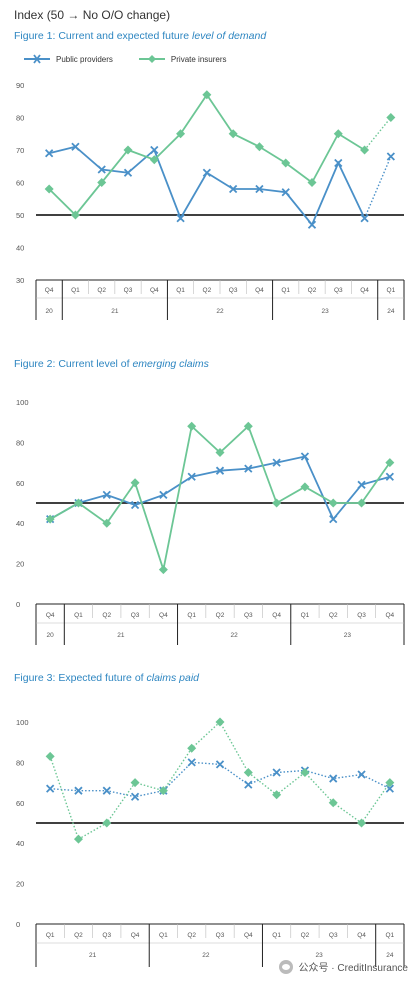  Describe the element at coordinates (220, 488) in the screenshot. I see `series-line-public` at that location.